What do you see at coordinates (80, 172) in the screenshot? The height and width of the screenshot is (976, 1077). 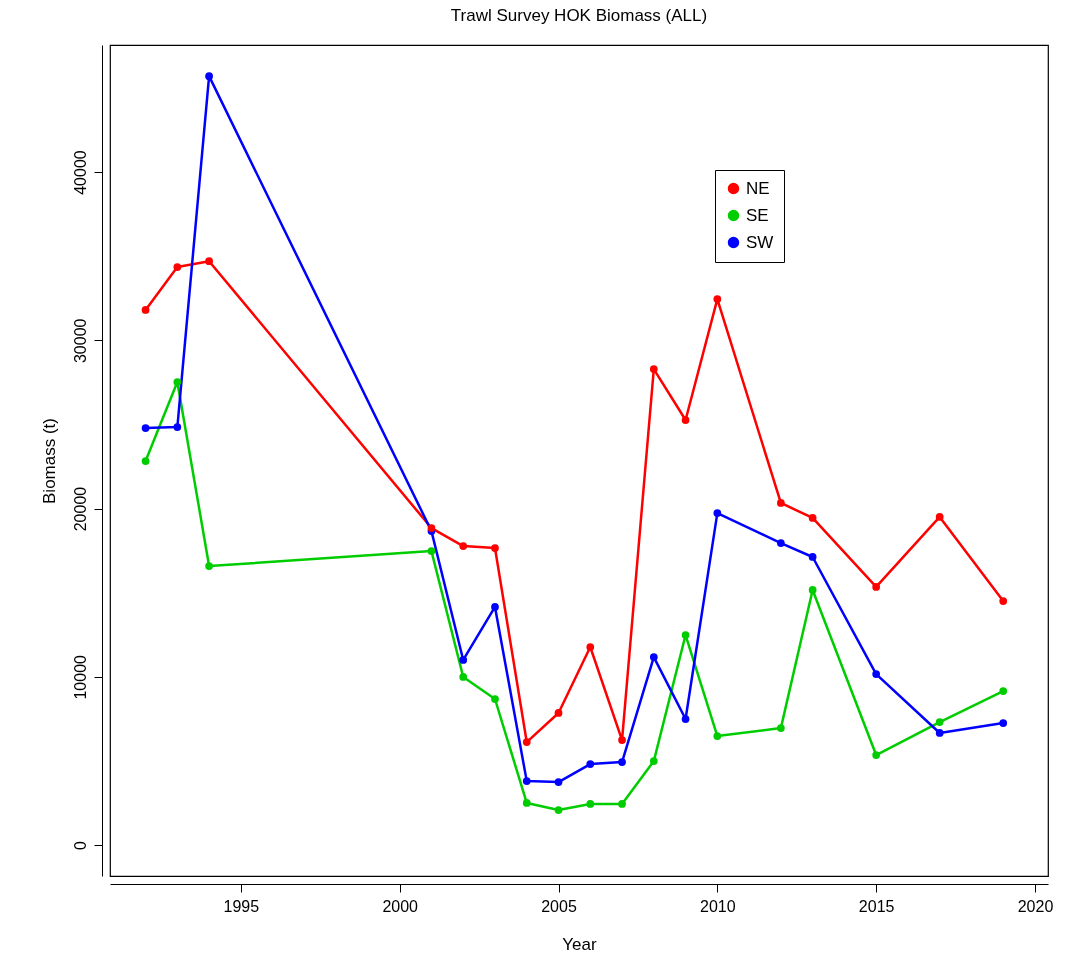 I see `y-tick-label: 40000` at bounding box center [80, 172].